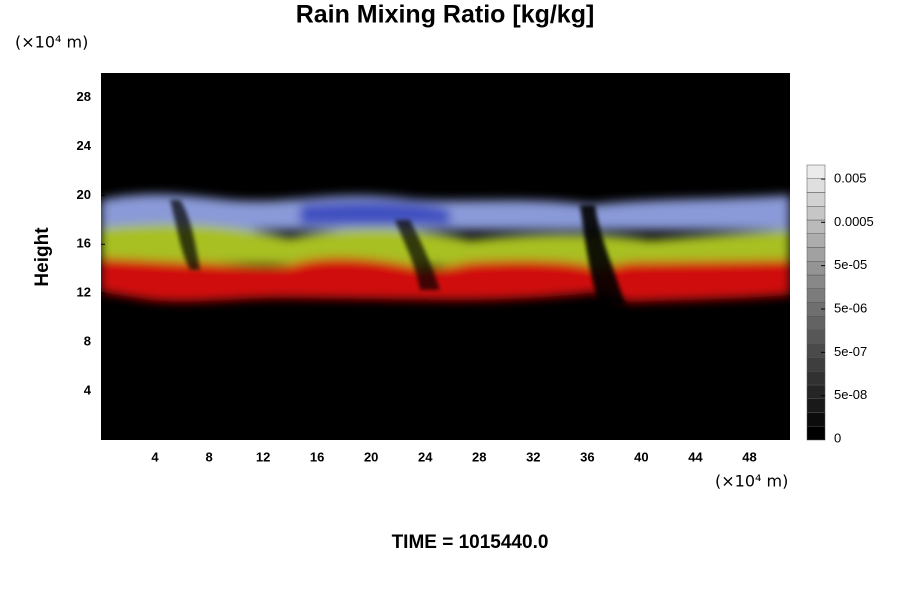  What do you see at coordinates (87, 341) in the screenshot?
I see `y-tick-label: 8` at bounding box center [87, 341].